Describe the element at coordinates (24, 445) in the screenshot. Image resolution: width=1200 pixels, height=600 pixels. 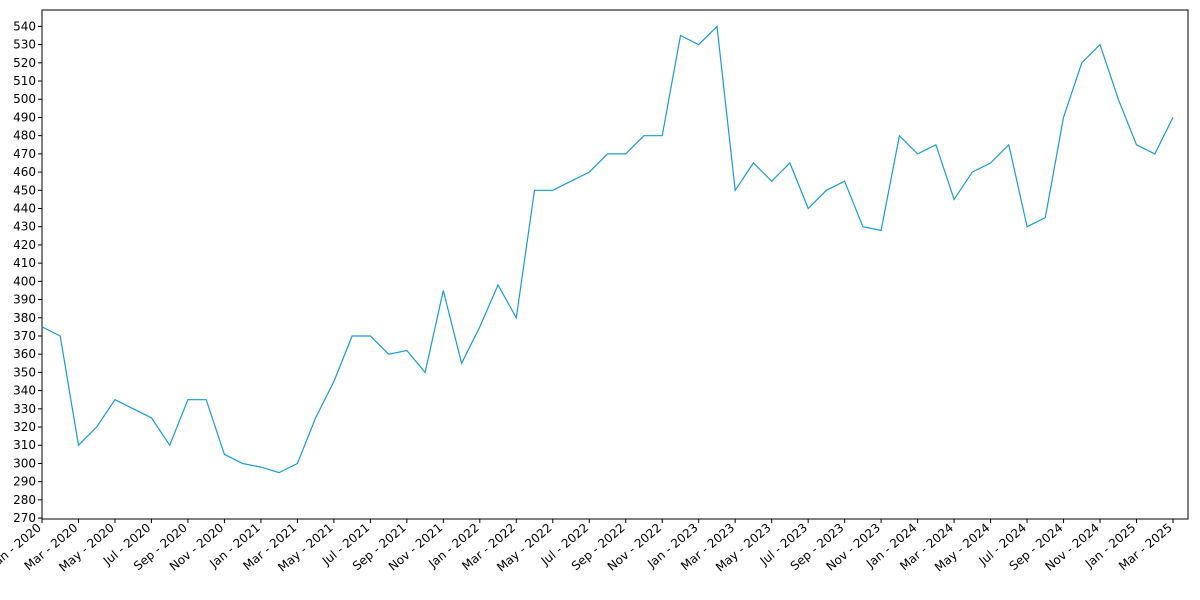
I see `y-tick-label: 310` at that location.